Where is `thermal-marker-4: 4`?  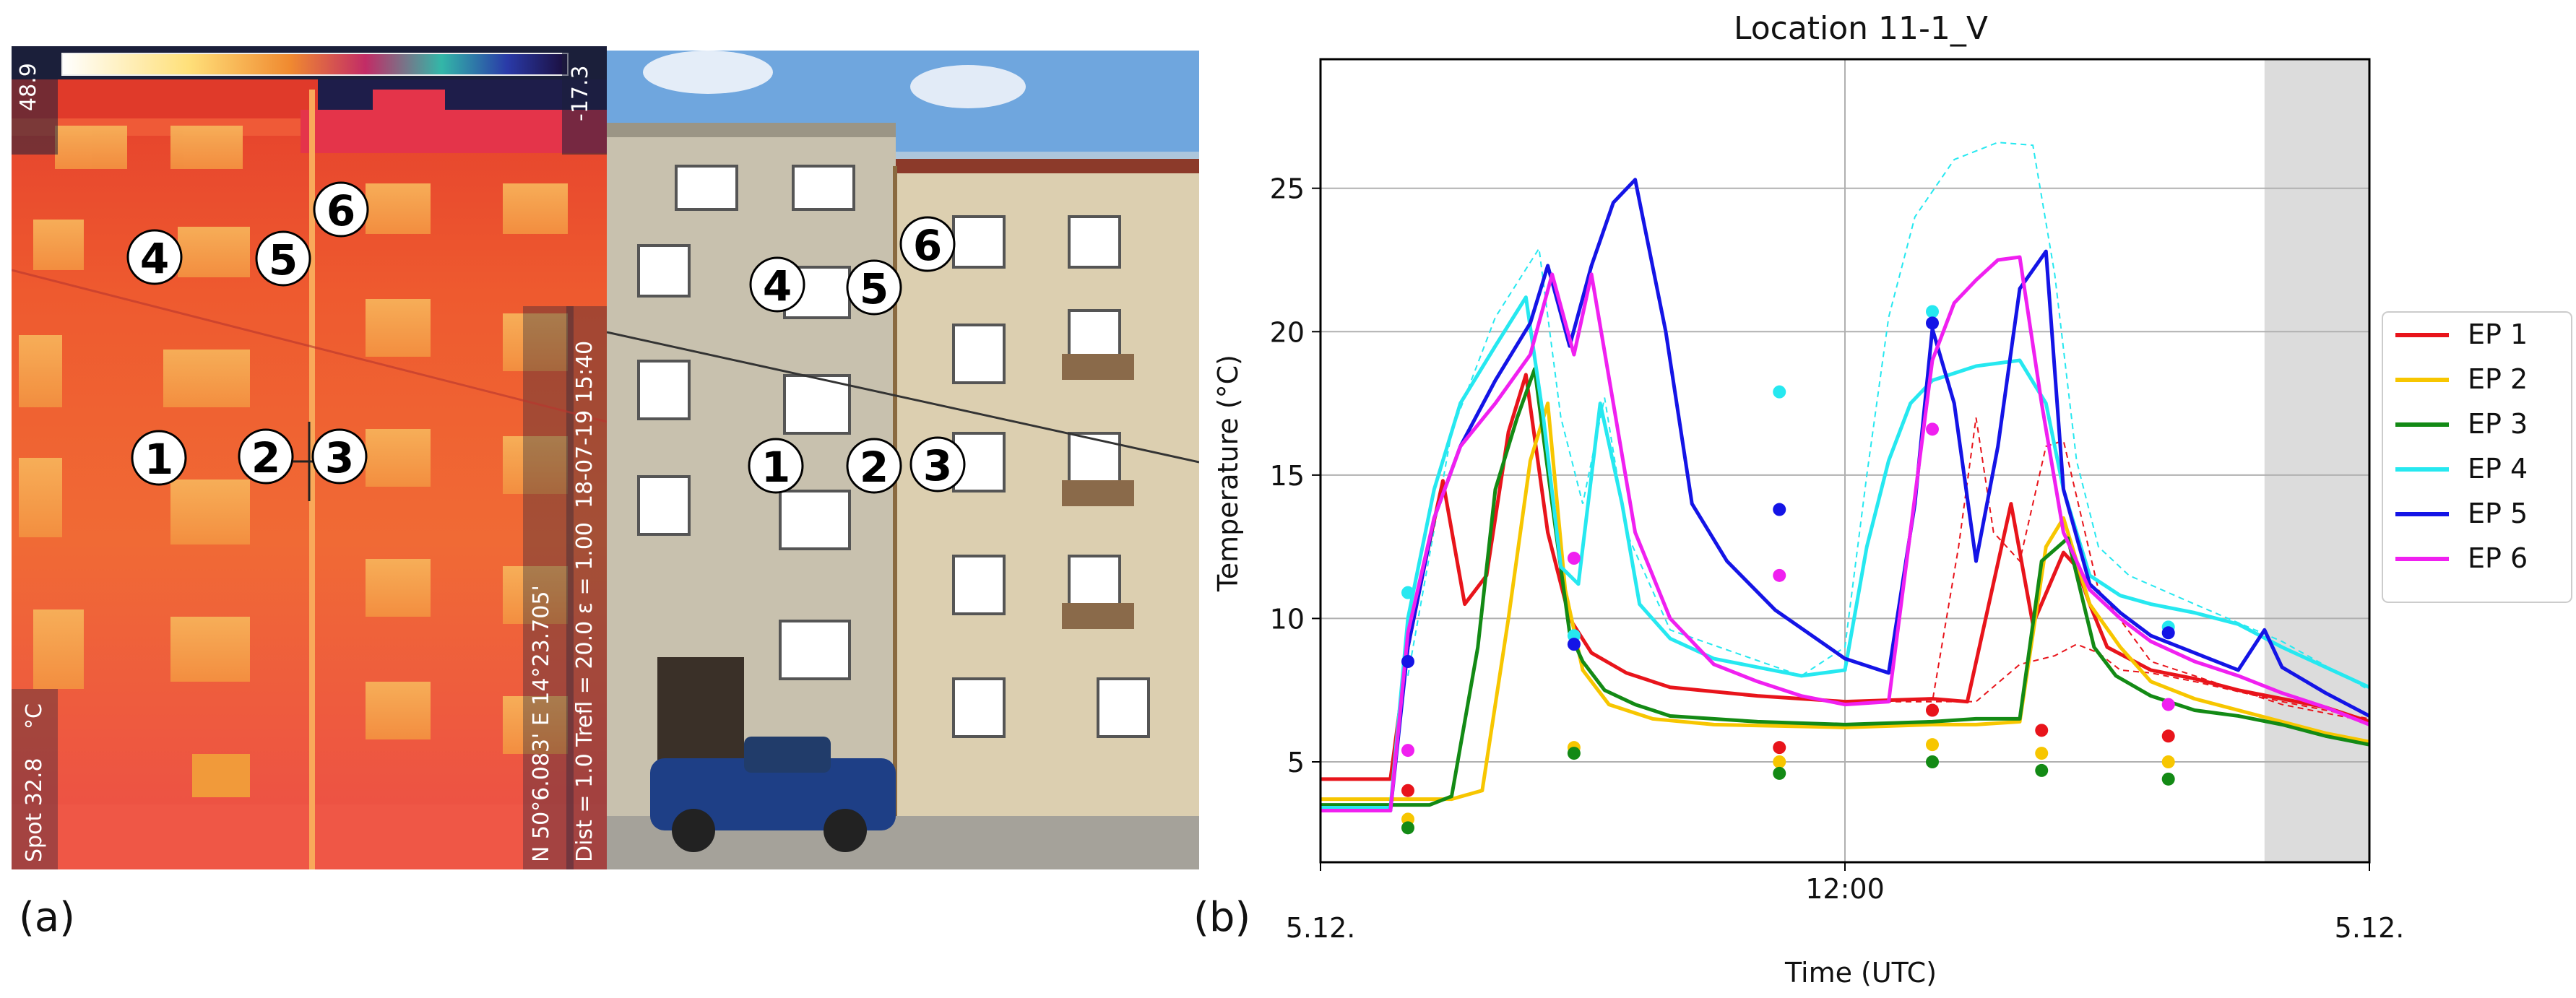 thermal-marker-4: 4 is located at coordinates (154, 257).